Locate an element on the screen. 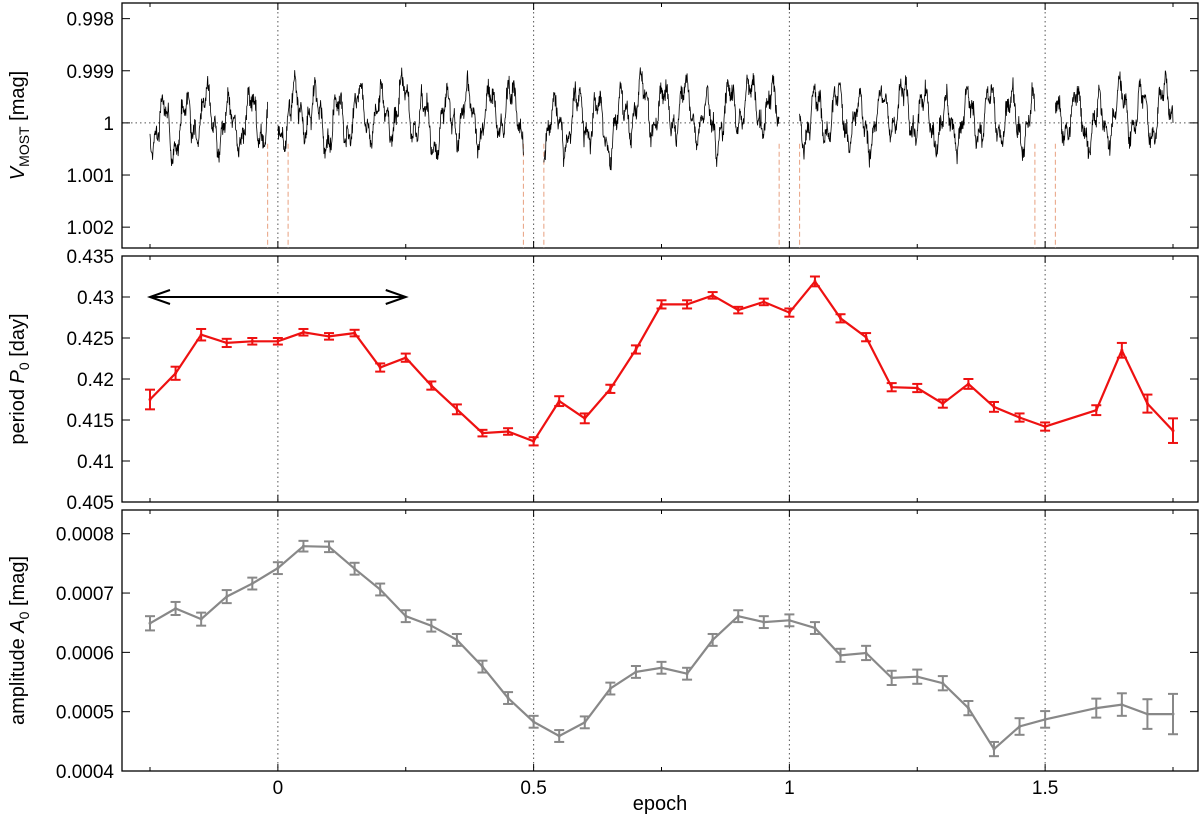  y-tick-label: 0.0008 is located at coordinates (85, 535).